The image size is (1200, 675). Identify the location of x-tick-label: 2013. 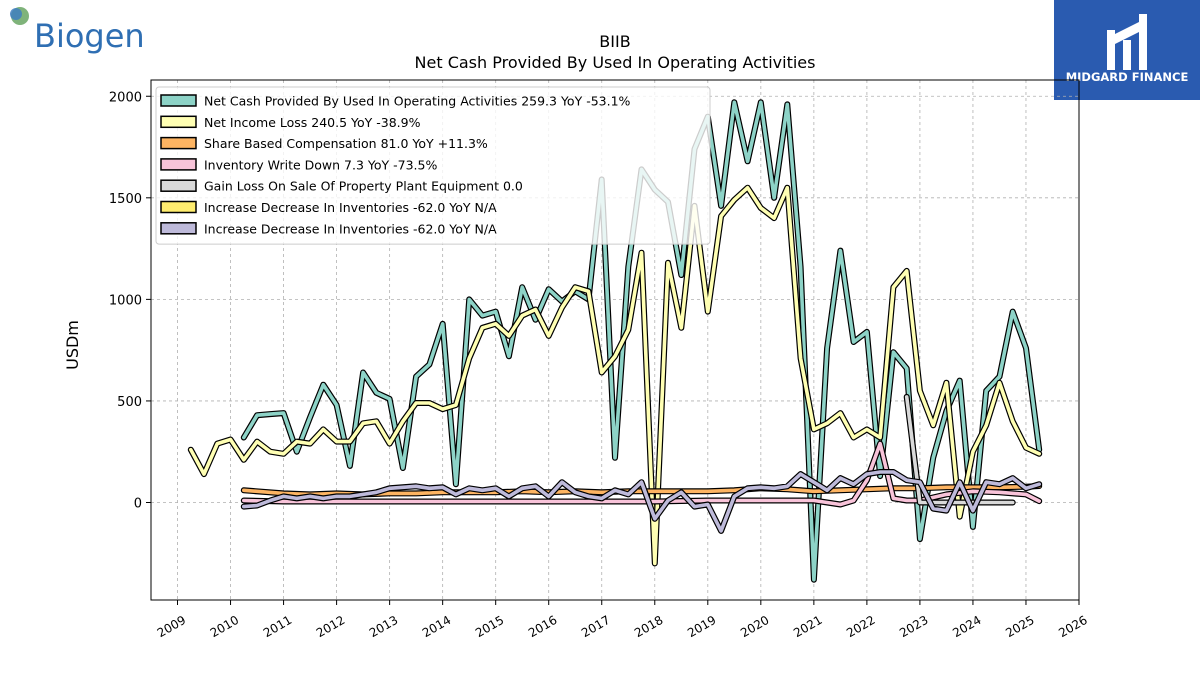
(383, 626).